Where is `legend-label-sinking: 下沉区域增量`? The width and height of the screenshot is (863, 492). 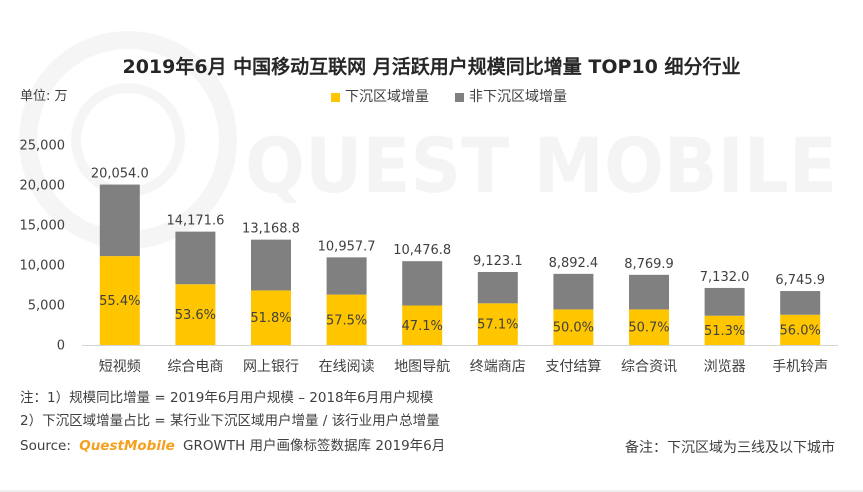
legend-label-sinking: 下沉区域增量 is located at coordinates (387, 97).